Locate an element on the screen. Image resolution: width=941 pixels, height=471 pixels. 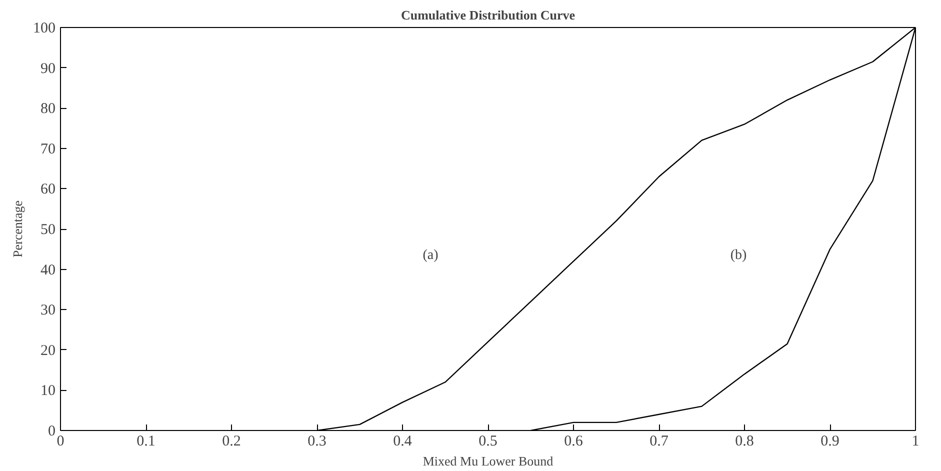
x-tick-label: 0.7 is located at coordinates (659, 442).